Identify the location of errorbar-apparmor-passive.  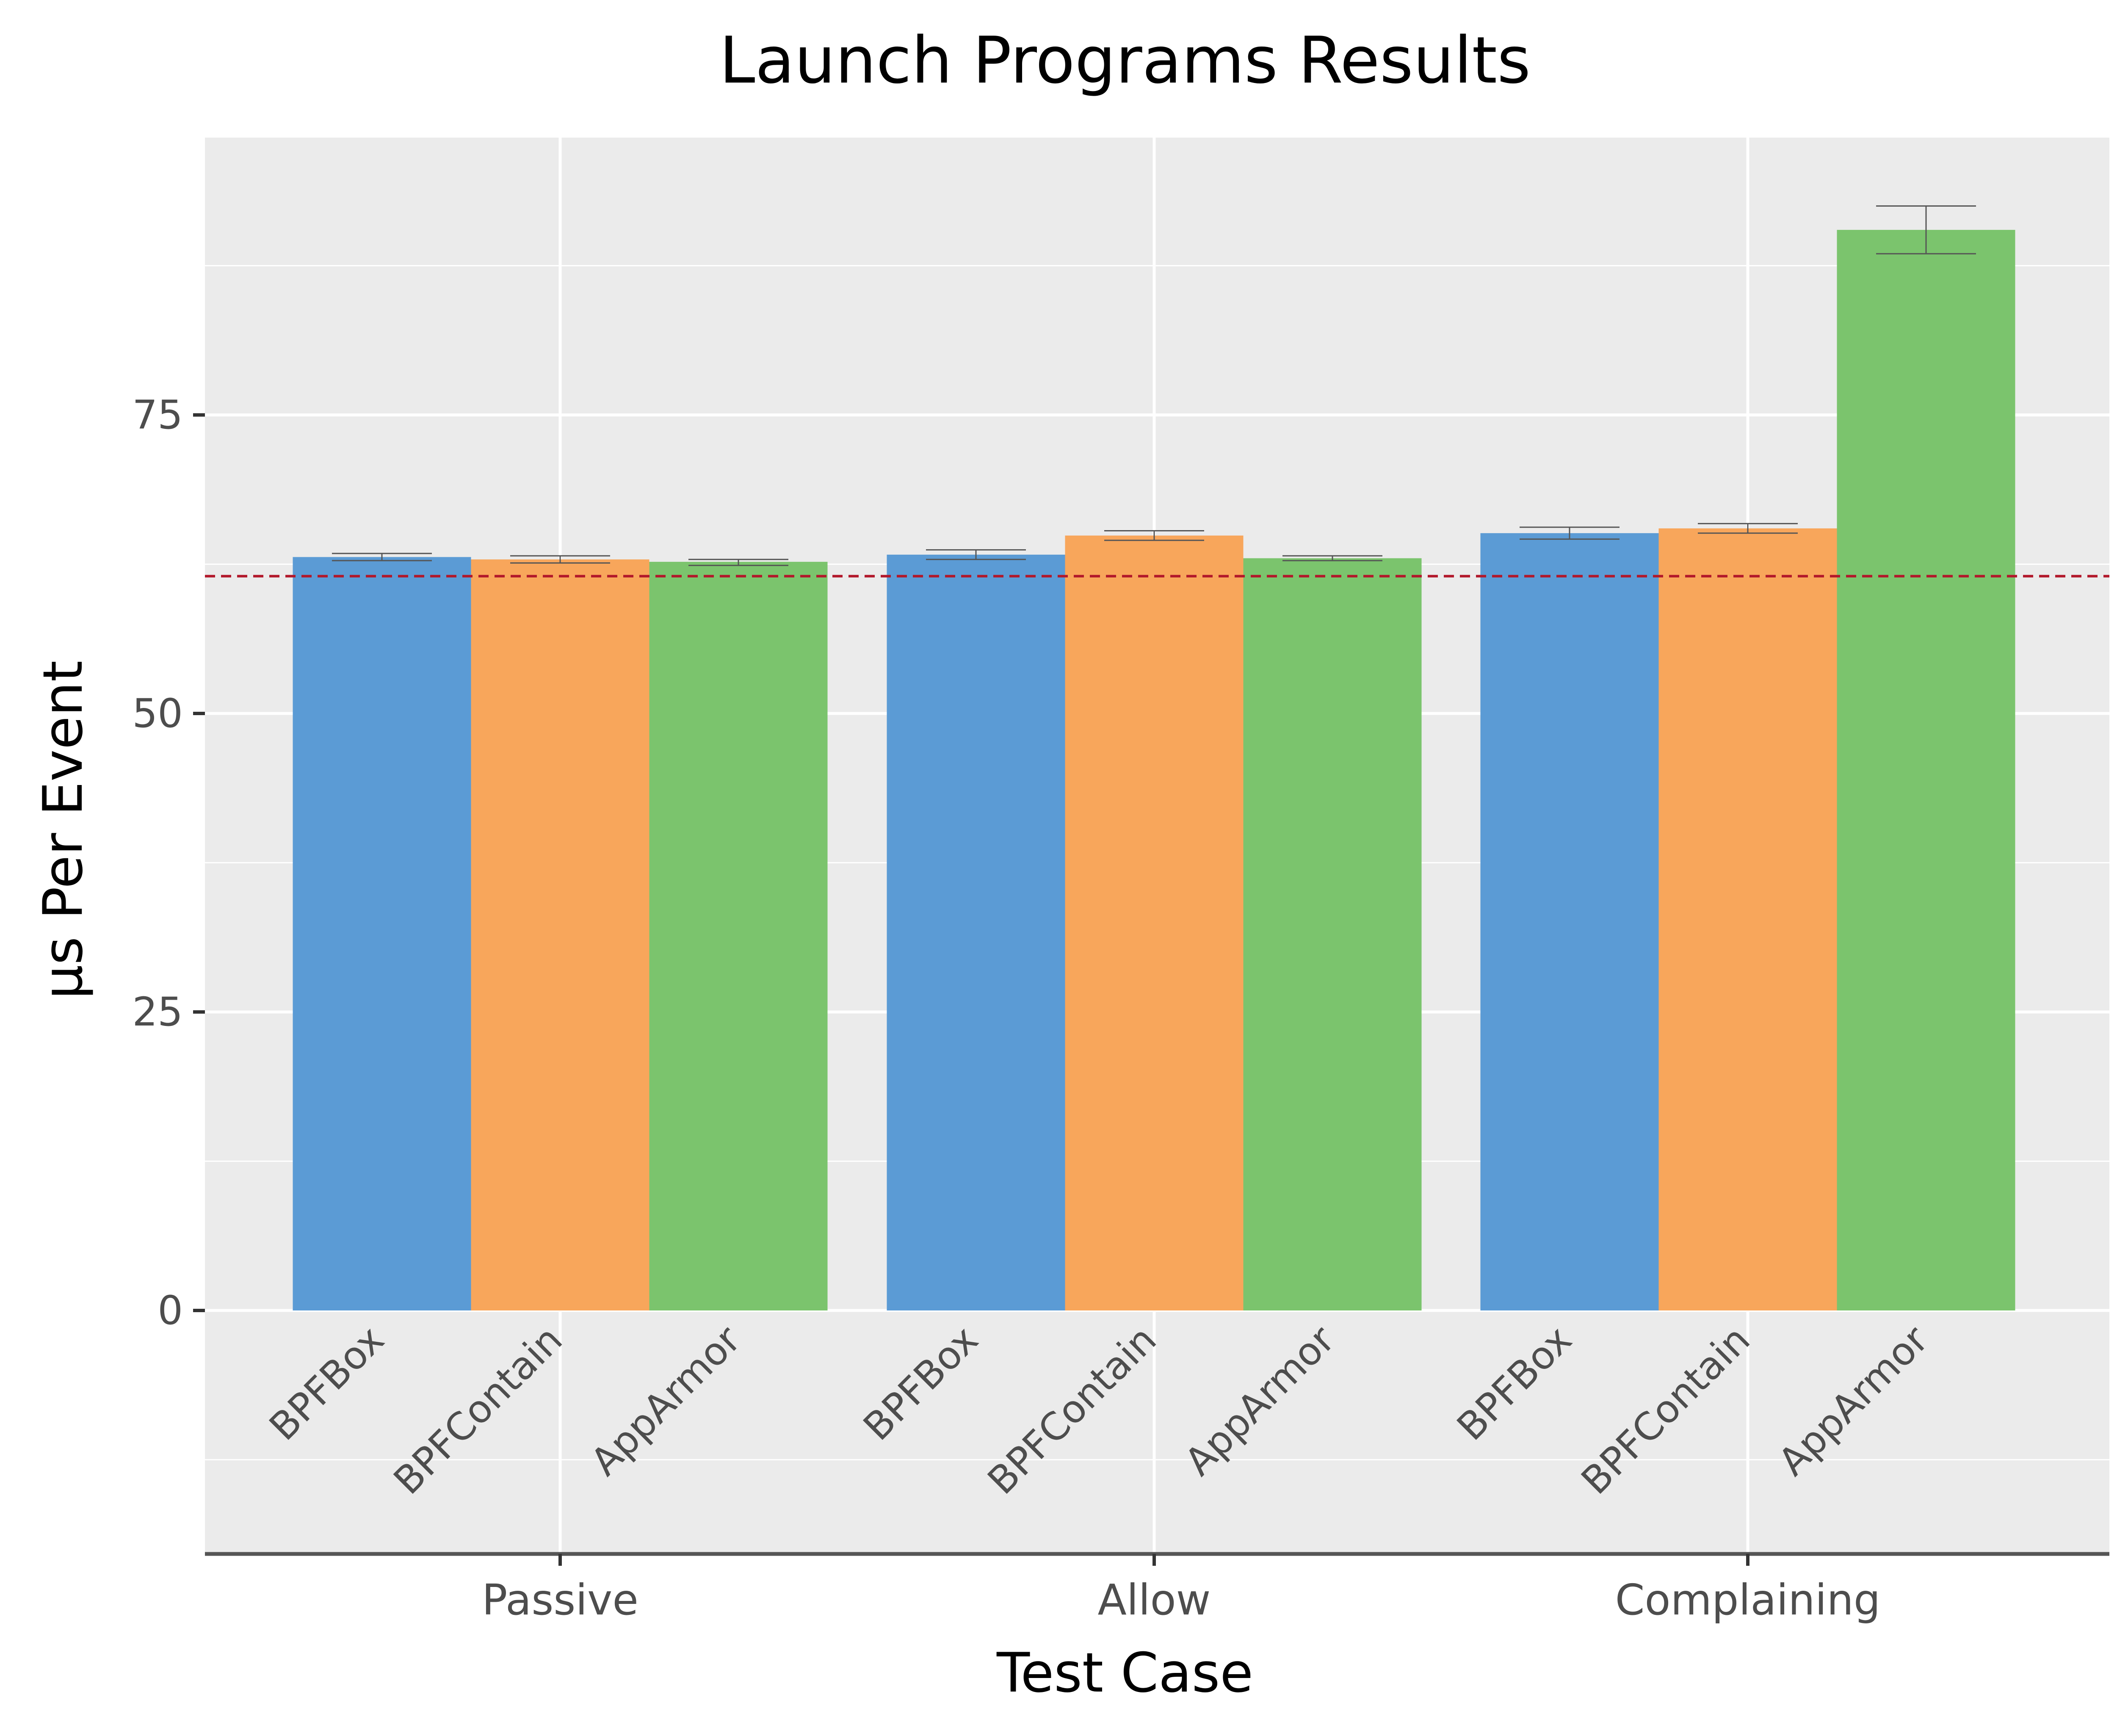
(738, 562).